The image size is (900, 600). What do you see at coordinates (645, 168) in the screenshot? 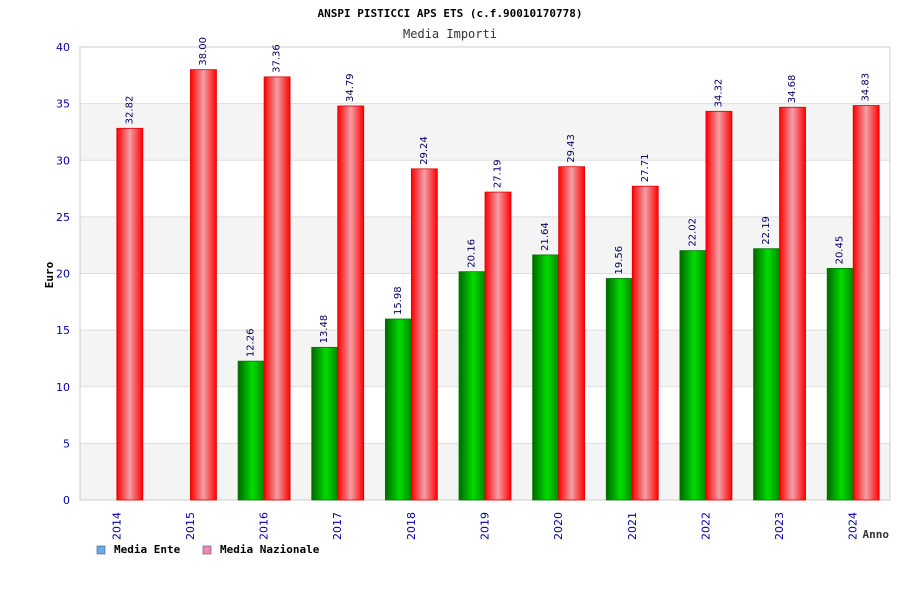
I see `data-label: 27.71` at bounding box center [645, 168].